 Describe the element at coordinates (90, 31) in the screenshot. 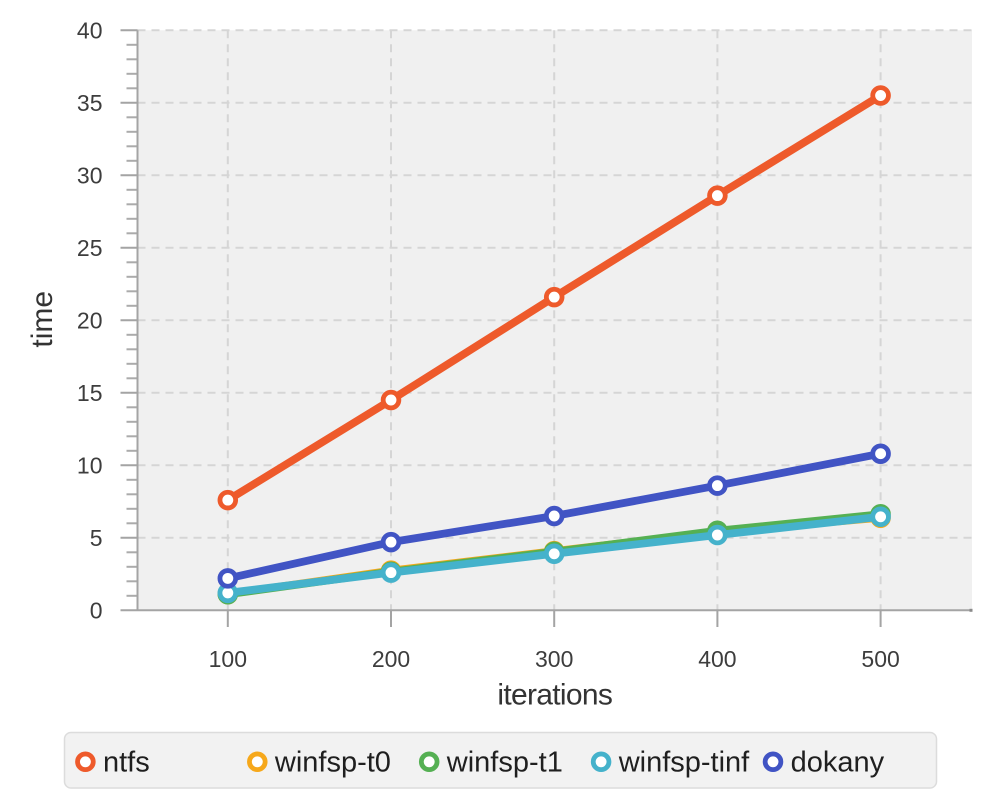

I see `svg-text: 40` at that location.